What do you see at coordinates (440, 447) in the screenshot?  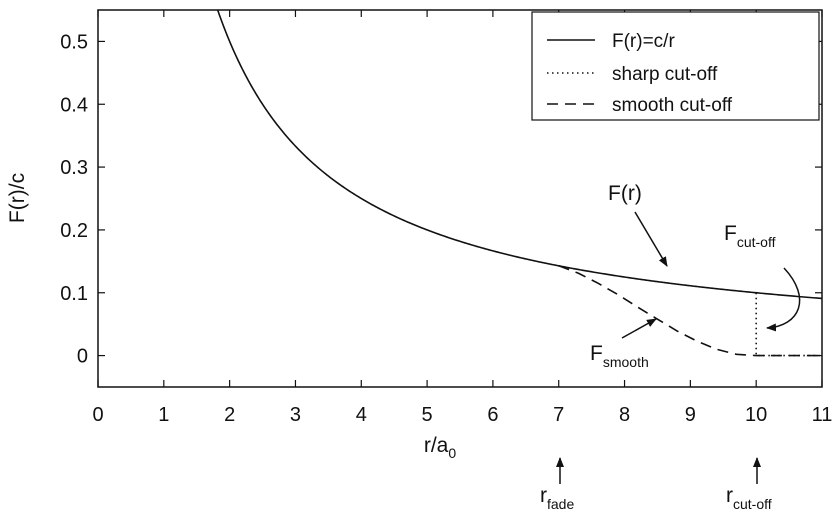 I see `x-axis-title: r/a0` at bounding box center [440, 447].